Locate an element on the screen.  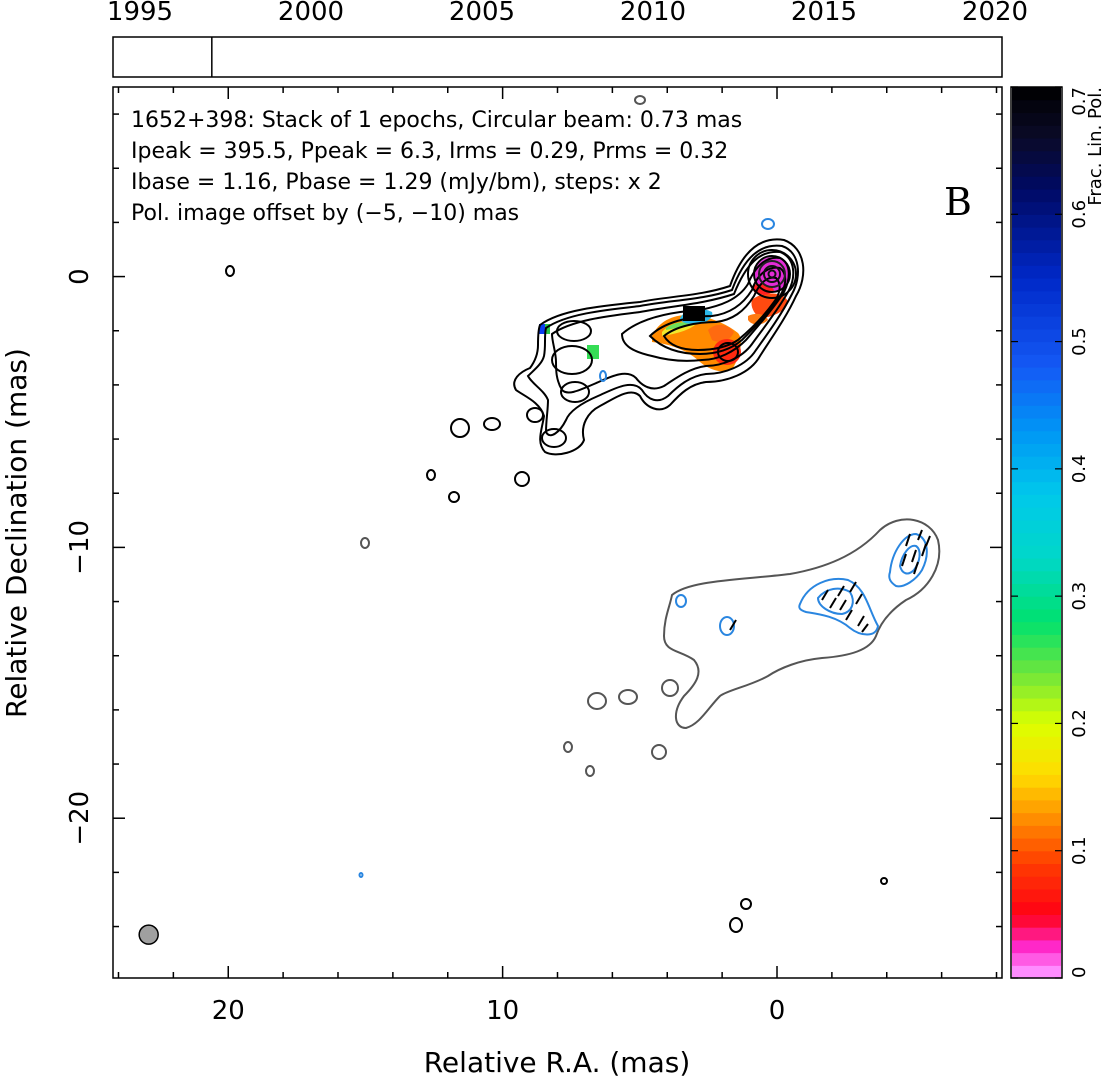
knot-contour is located at coordinates (728, 352).